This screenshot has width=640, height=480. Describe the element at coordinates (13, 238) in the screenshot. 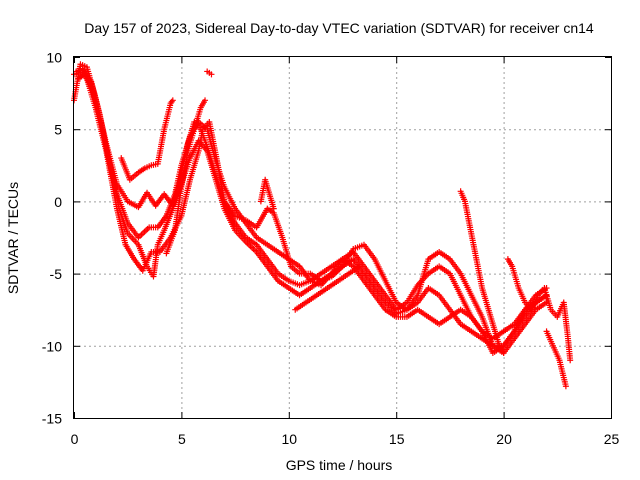

I see `y-axis-label: SDTVAR / TECUs` at that location.